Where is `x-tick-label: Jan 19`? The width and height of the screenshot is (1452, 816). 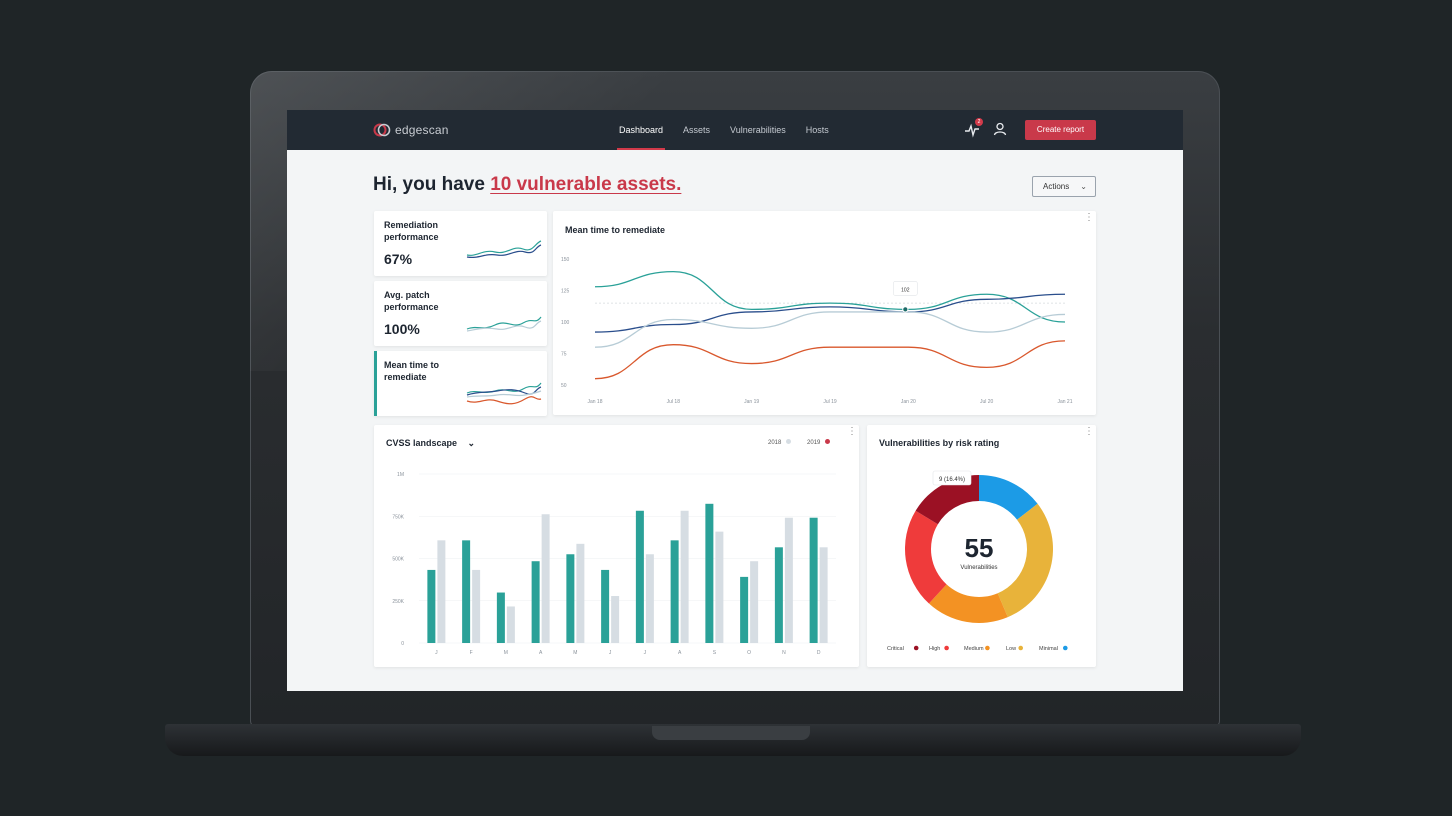 x-tick-label: Jan 19 is located at coordinates (751, 402).